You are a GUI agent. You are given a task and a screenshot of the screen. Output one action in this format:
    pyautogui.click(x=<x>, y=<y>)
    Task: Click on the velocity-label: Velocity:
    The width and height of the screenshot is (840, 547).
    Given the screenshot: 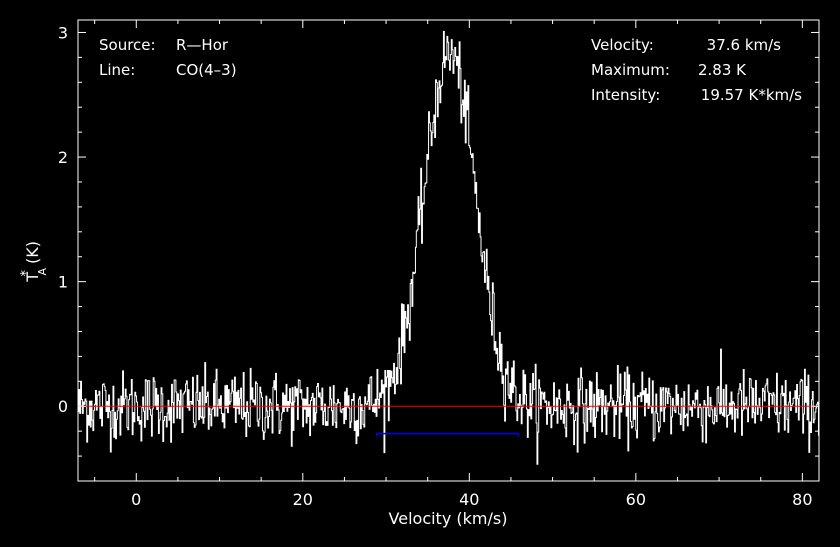 What is the action you would take?
    pyautogui.click(x=622, y=45)
    